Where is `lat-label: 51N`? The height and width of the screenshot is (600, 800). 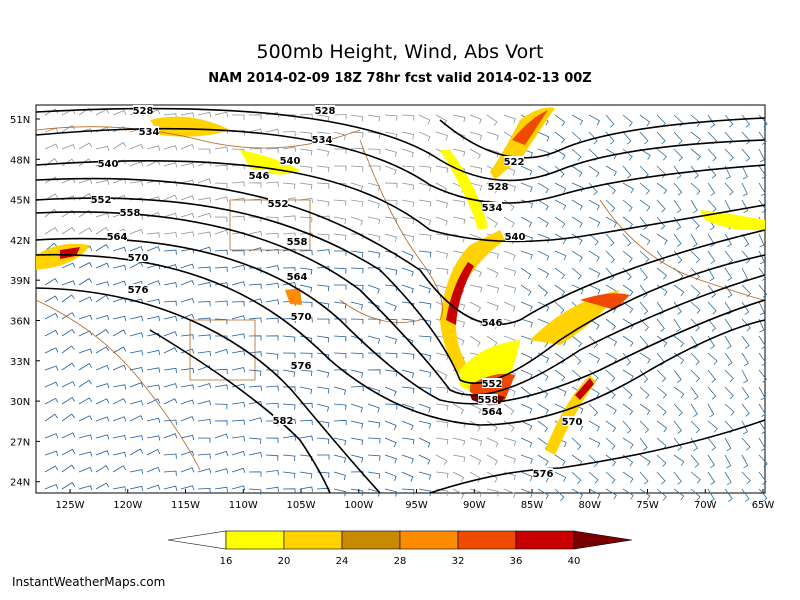 lat-label: 51N is located at coordinates (20, 120).